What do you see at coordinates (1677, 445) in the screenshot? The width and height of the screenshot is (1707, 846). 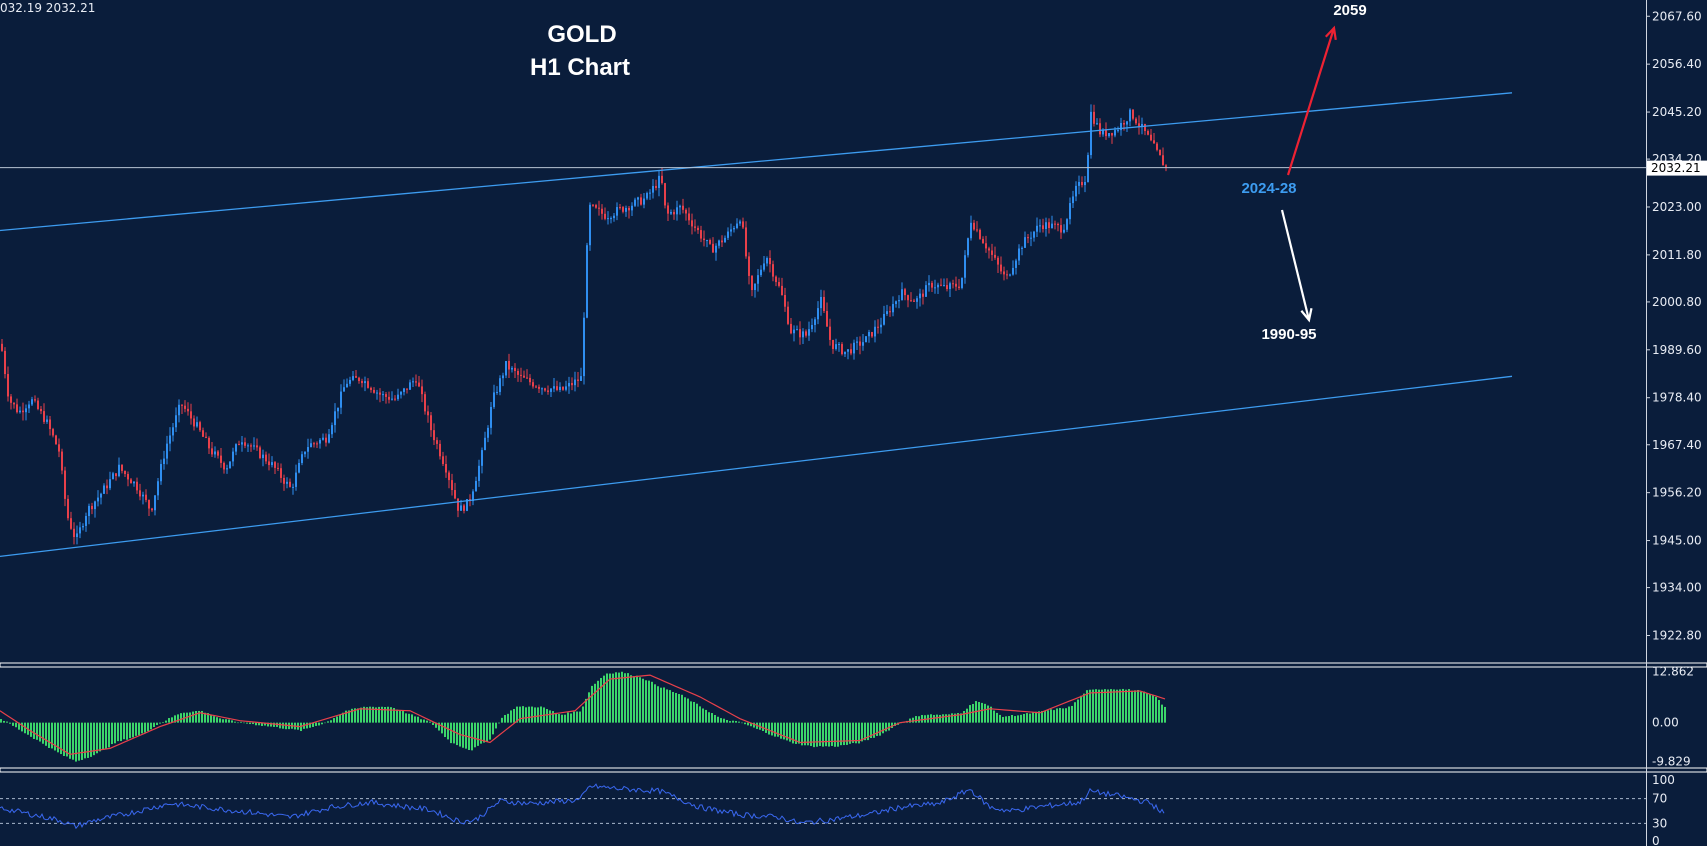 I see `price-tick-label: 1967.40` at bounding box center [1677, 445].